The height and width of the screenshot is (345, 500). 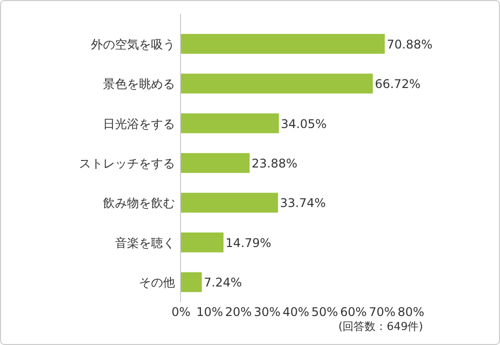 What do you see at coordinates (127, 163) in the screenshot?
I see `y-tick-label: ストレッチをする` at bounding box center [127, 163].